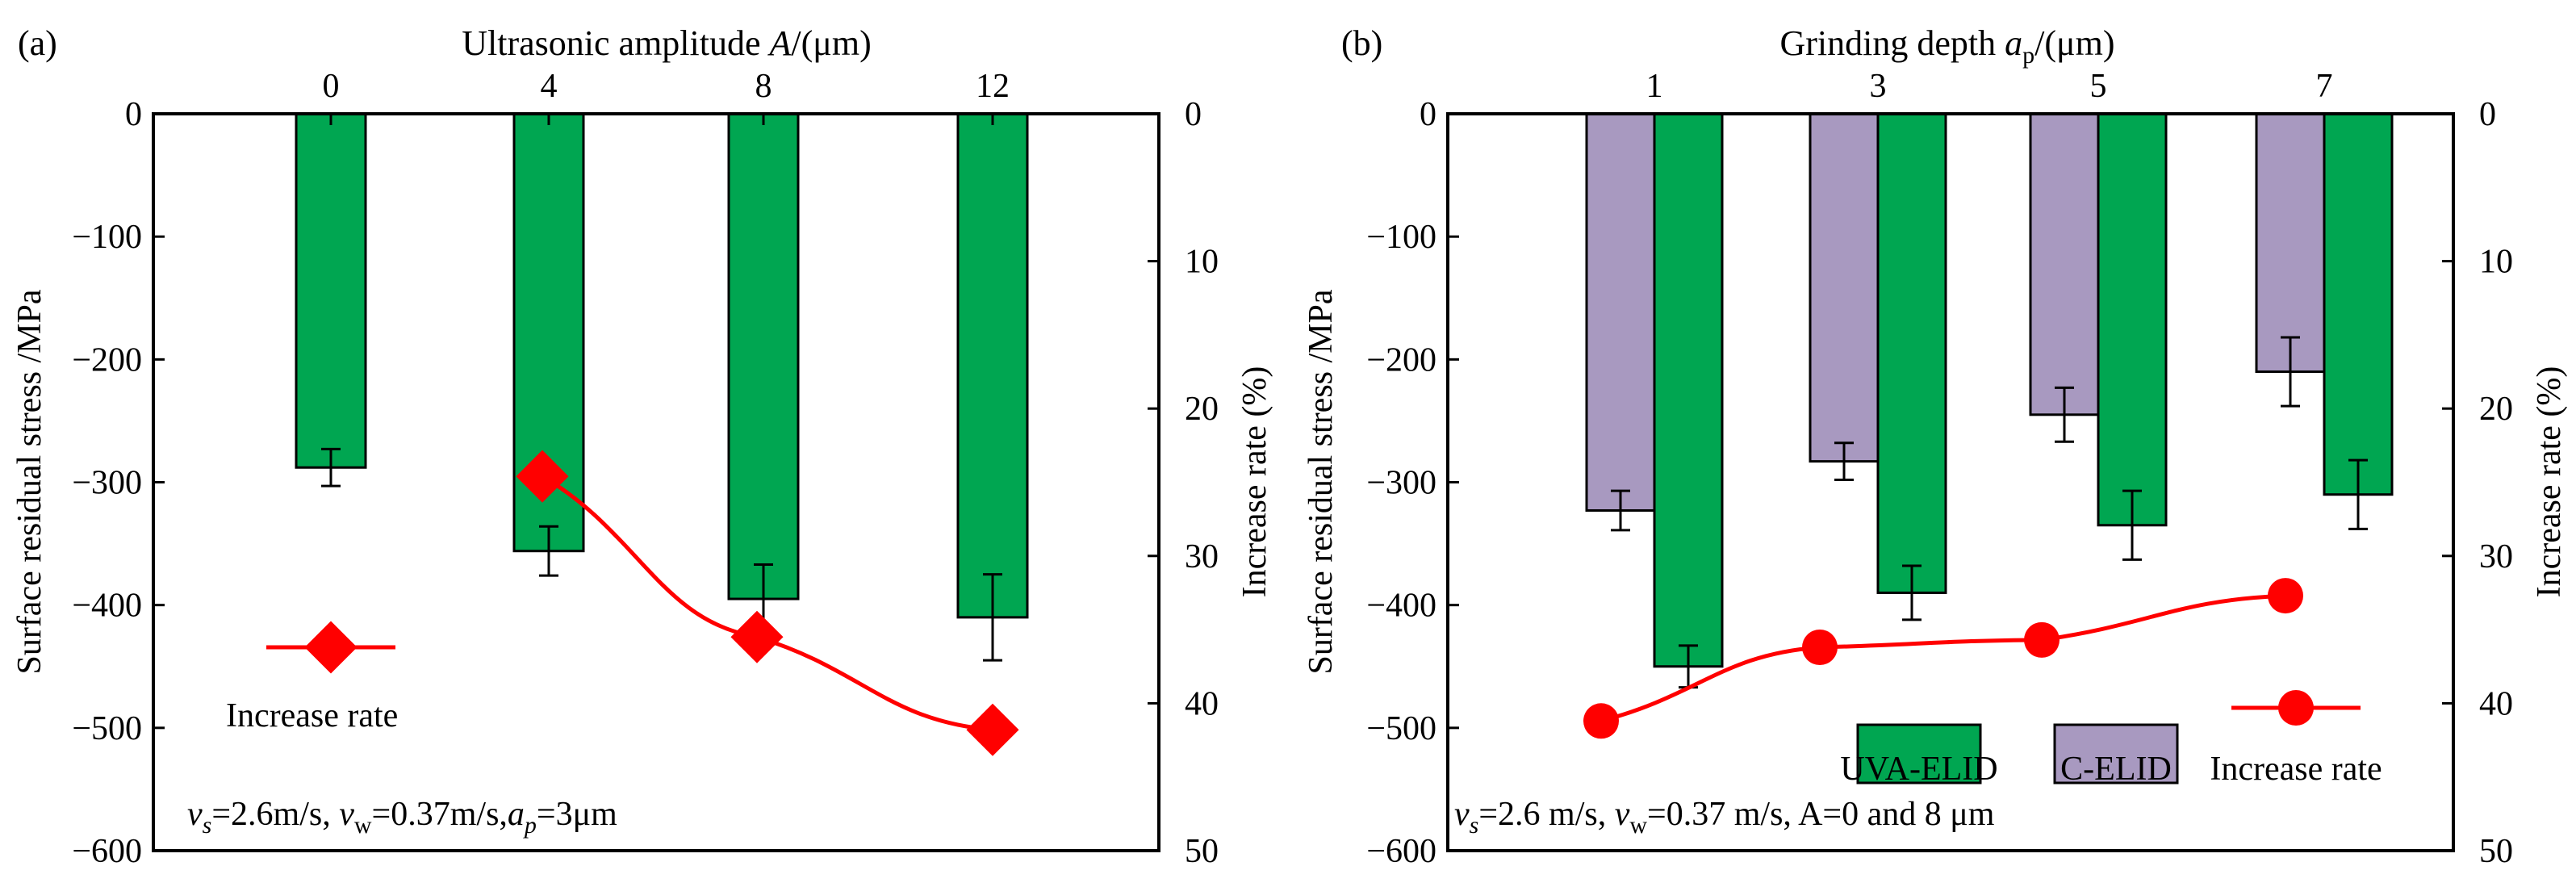 This screenshot has height=887, width=2576. I want to click on panel-a-xlabel-symbol: A, so click(779, 43).